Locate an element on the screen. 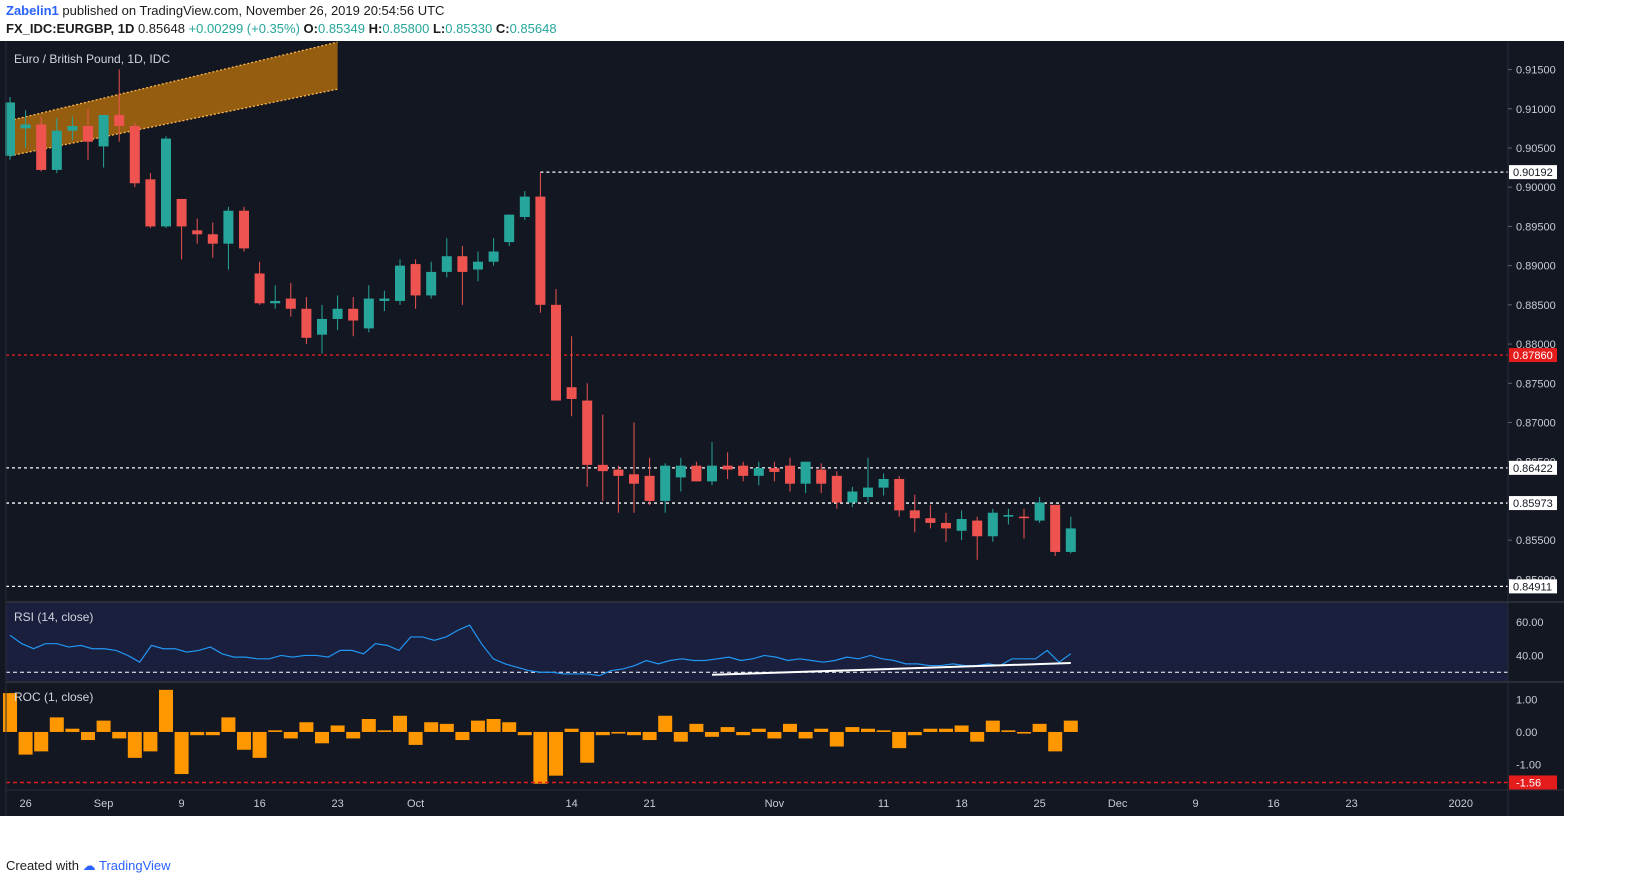 The height and width of the screenshot is (883, 1627). level-label: 0.90192 is located at coordinates (1533, 173).